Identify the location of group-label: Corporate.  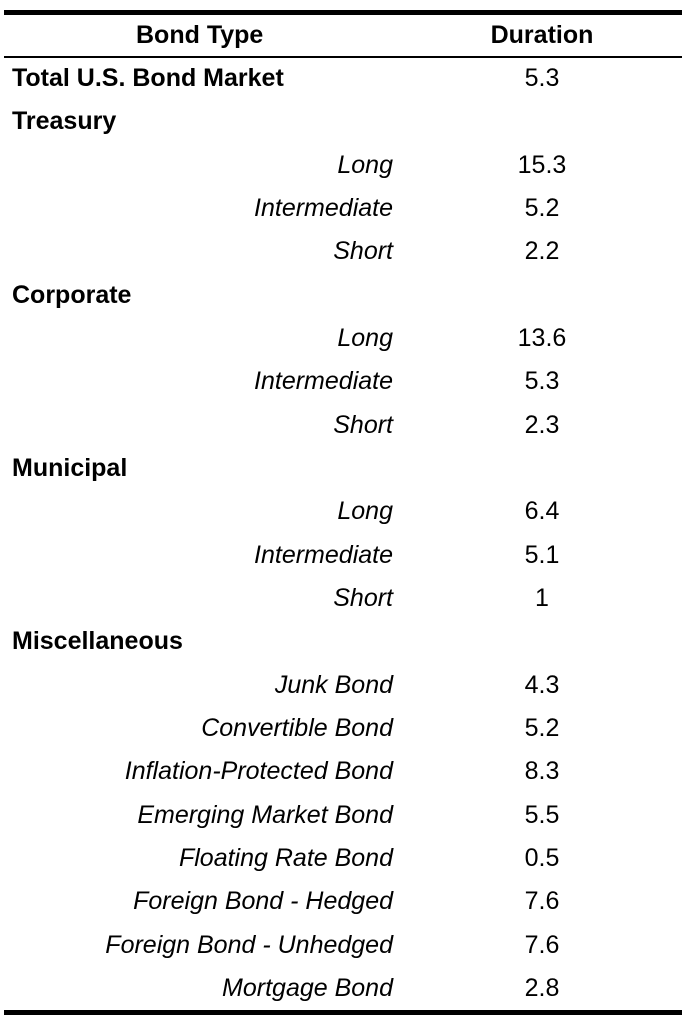
(72, 294).